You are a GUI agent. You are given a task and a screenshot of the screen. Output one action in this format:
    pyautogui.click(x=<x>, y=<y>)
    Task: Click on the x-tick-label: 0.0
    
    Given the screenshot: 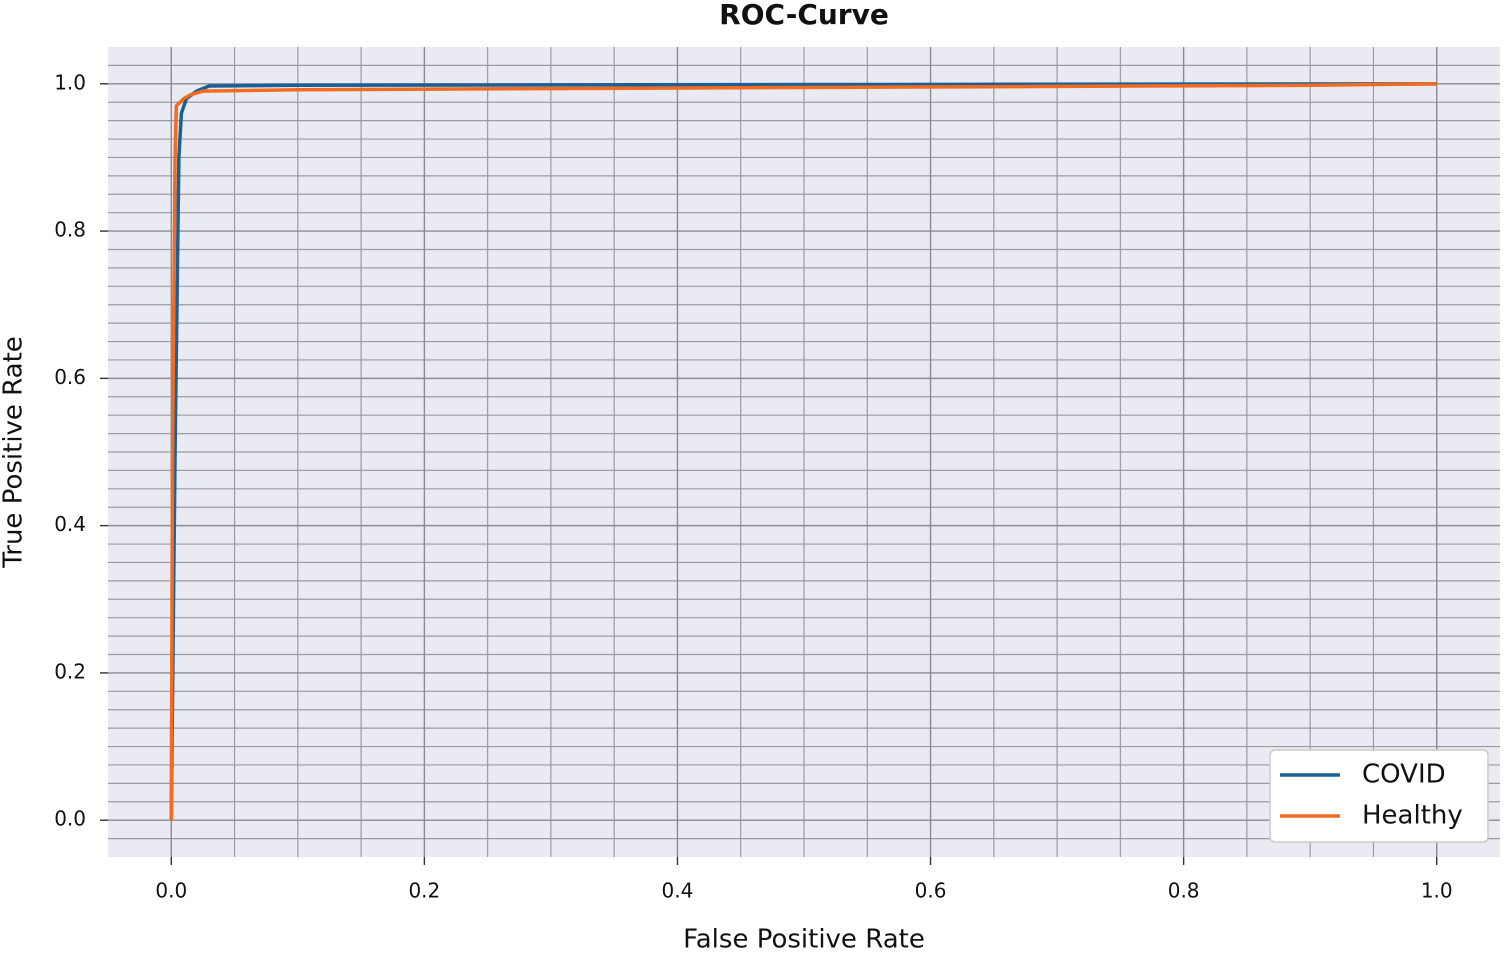 What is the action you would take?
    pyautogui.click(x=171, y=891)
    